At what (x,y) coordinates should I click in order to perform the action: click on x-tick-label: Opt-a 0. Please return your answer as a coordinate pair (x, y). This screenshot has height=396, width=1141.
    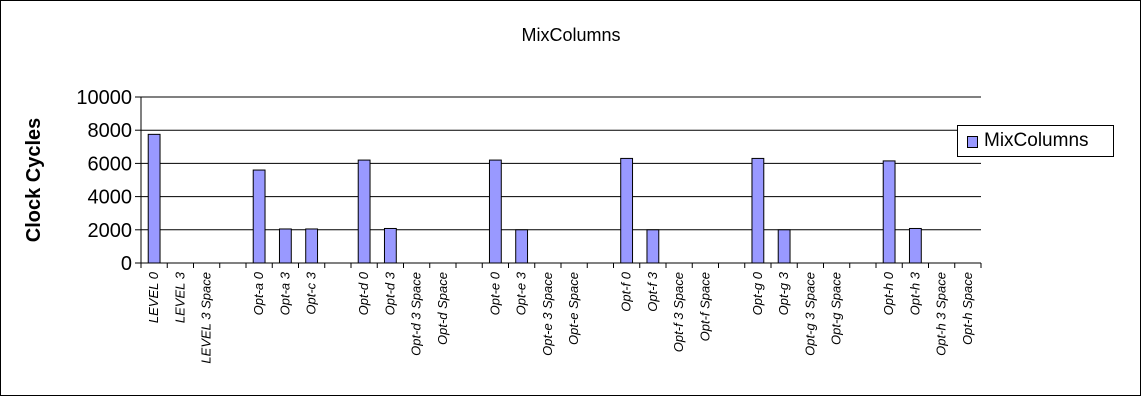
    Looking at the image, I should click on (258, 293).